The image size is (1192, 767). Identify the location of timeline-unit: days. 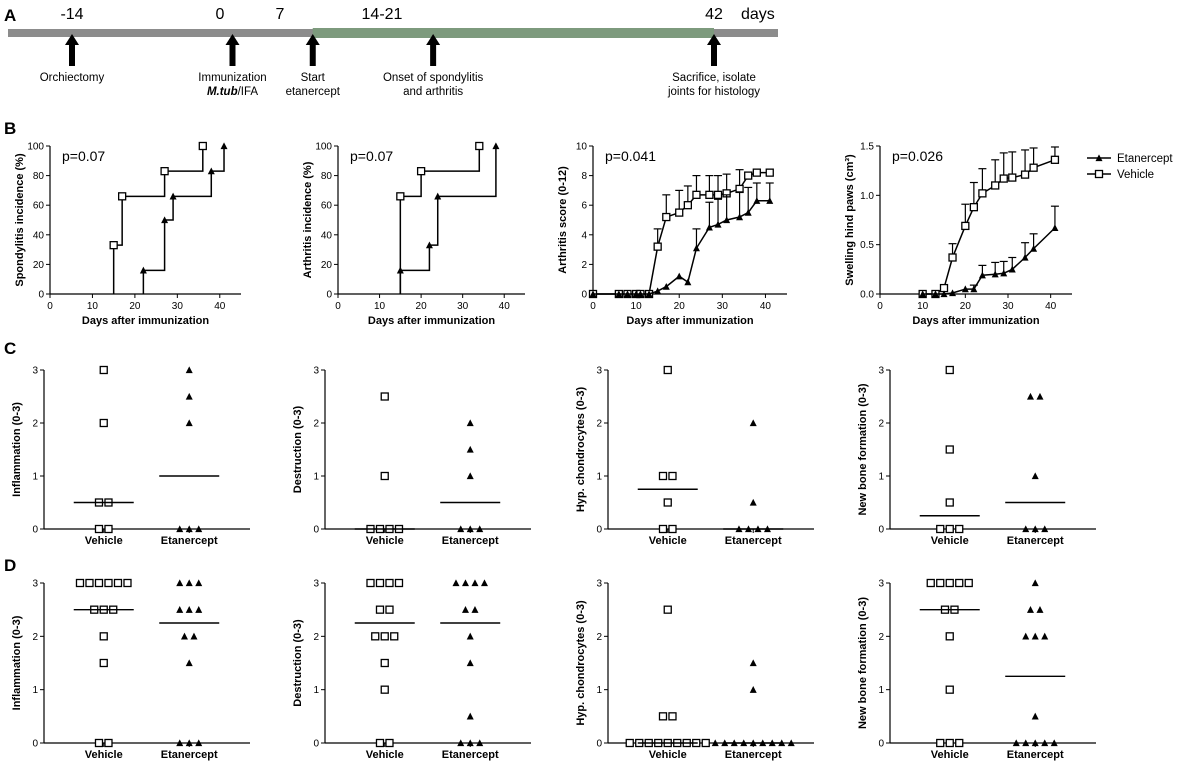
(758, 14).